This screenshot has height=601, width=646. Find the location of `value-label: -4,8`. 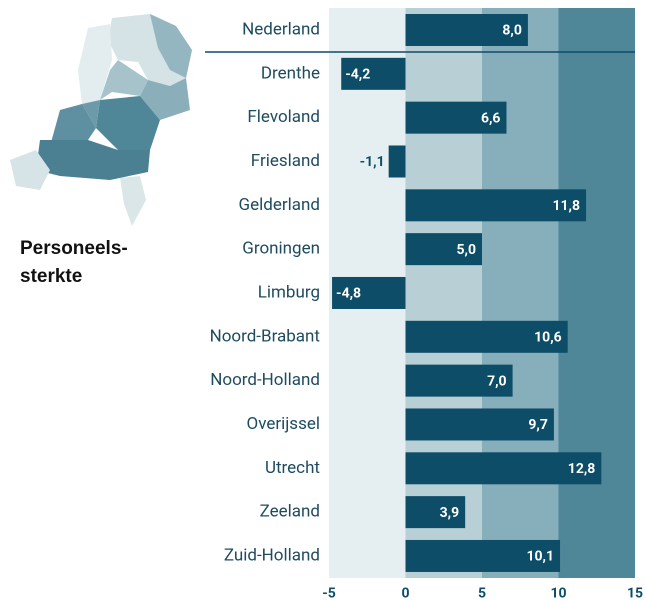

value-label: -4,8 is located at coordinates (348, 294).